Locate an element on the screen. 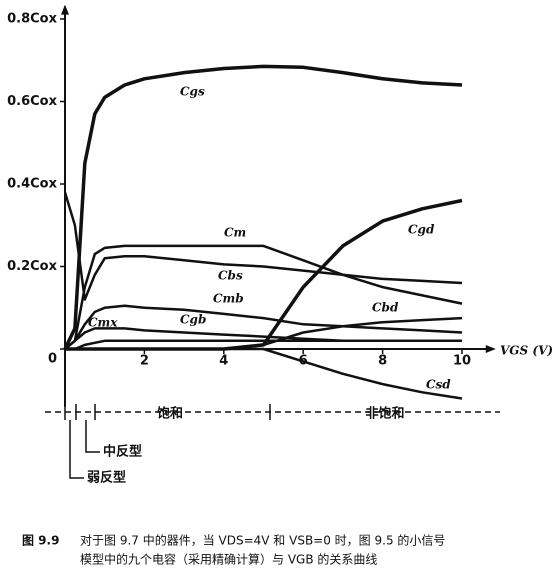  curve-label: Cbd is located at coordinates (385, 308).